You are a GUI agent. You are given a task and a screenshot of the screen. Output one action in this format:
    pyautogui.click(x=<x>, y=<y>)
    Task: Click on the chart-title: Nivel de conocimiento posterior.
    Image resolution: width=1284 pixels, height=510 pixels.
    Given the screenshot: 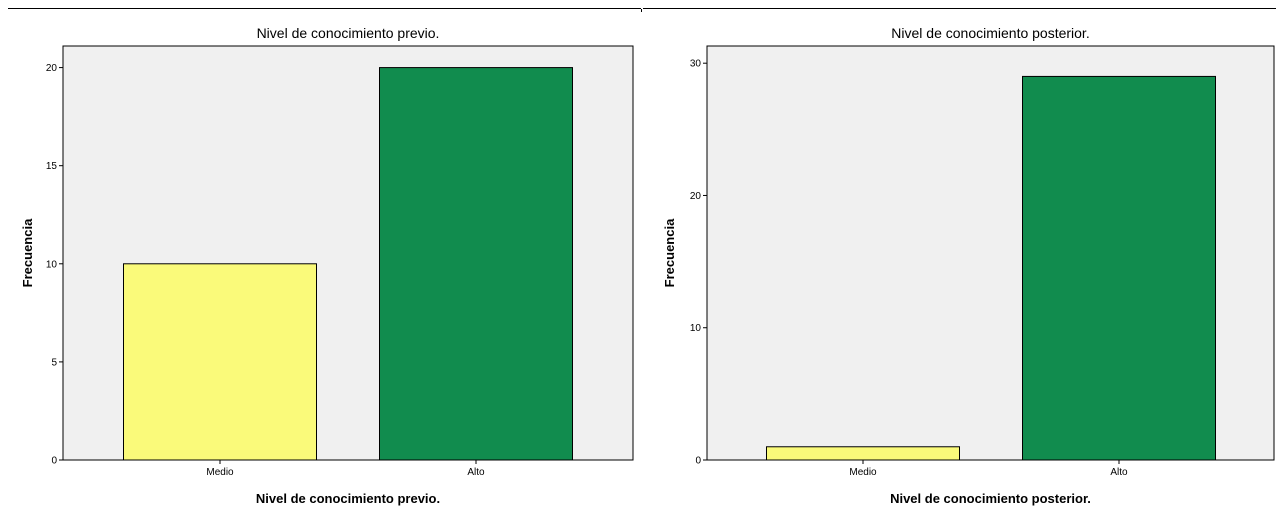 What is the action you would take?
    pyautogui.click(x=990, y=33)
    